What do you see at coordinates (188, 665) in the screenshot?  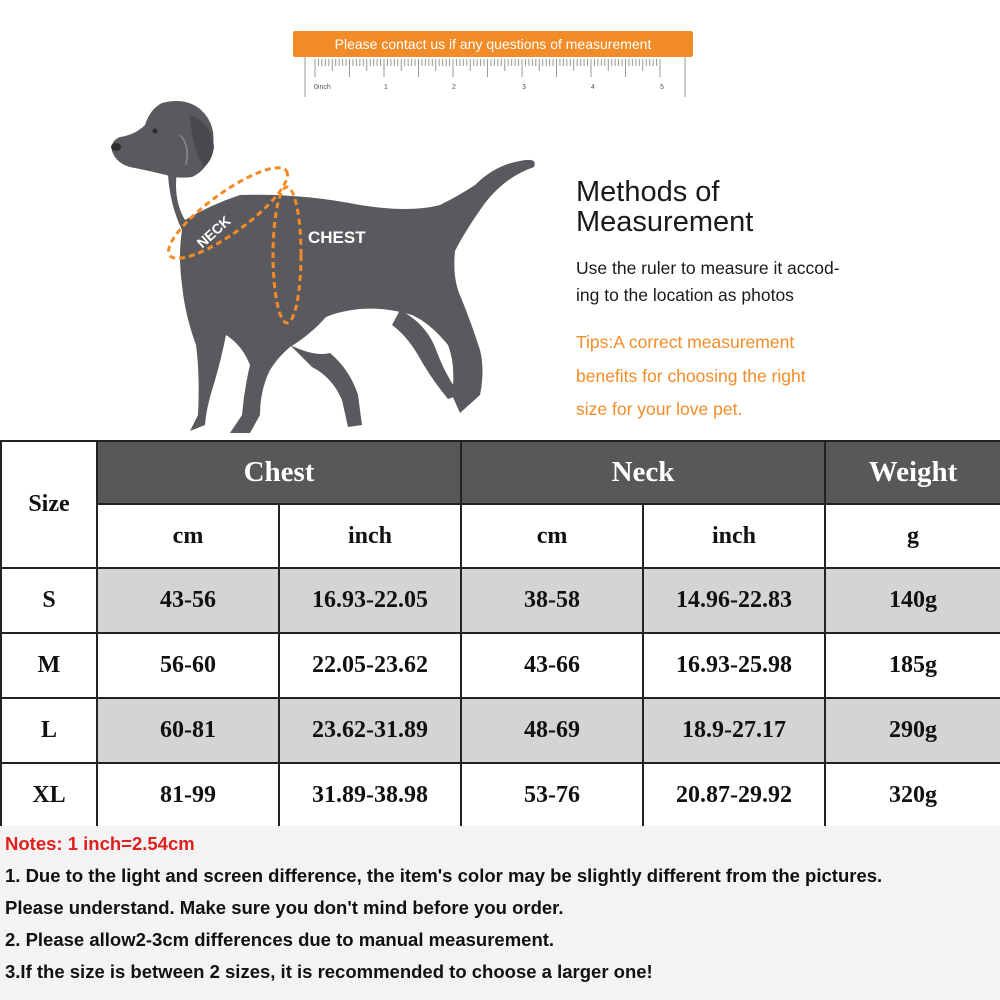 I see `chest-cm-cell: 56-60` at bounding box center [188, 665].